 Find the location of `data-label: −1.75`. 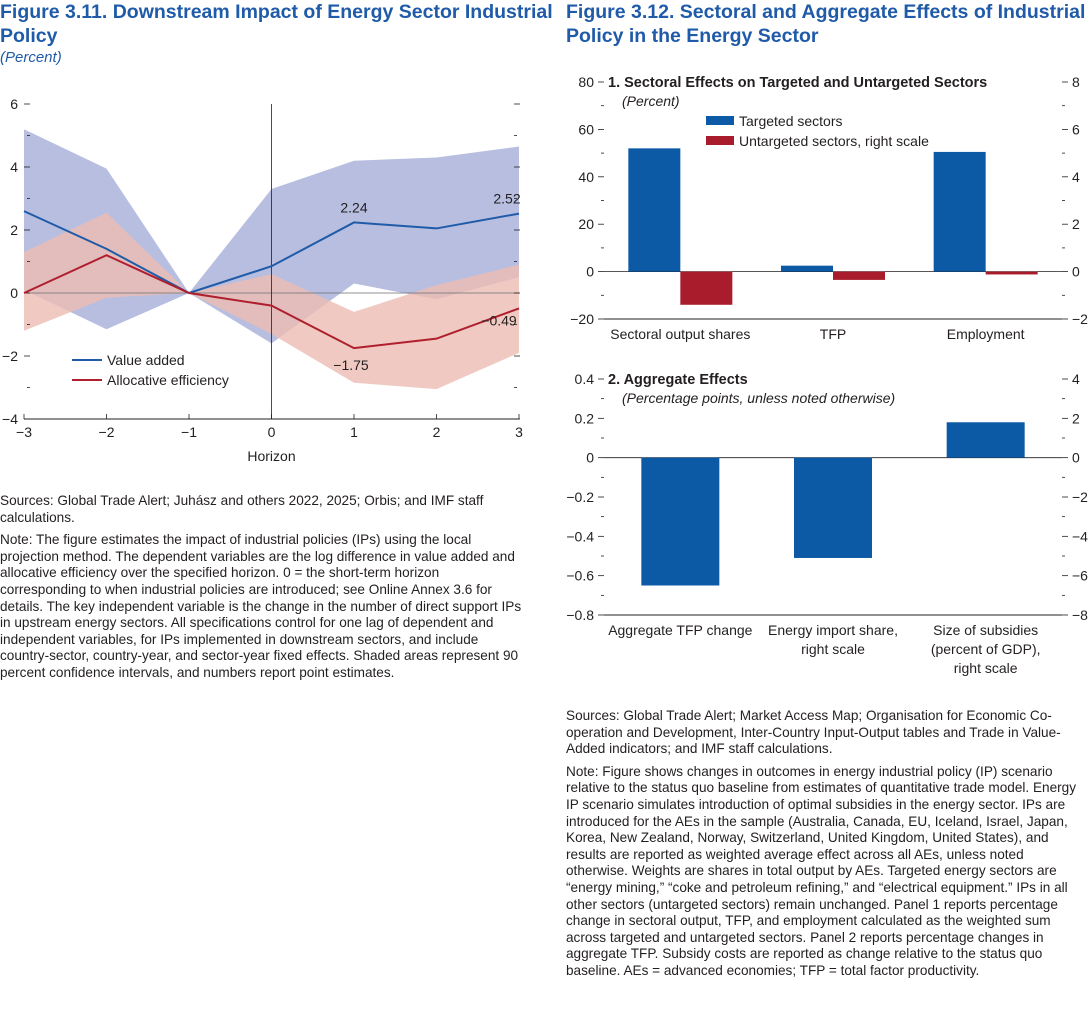

data-label: −1.75 is located at coordinates (351, 365).